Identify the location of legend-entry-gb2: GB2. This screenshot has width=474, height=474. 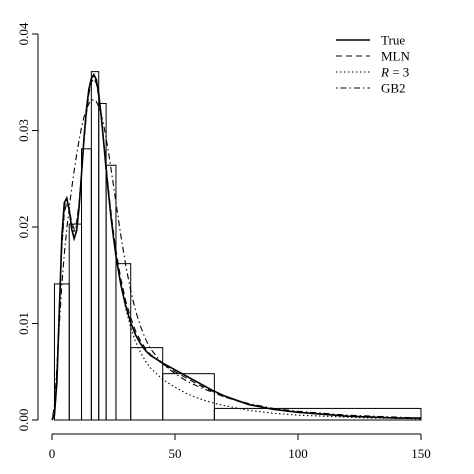
(371, 88).